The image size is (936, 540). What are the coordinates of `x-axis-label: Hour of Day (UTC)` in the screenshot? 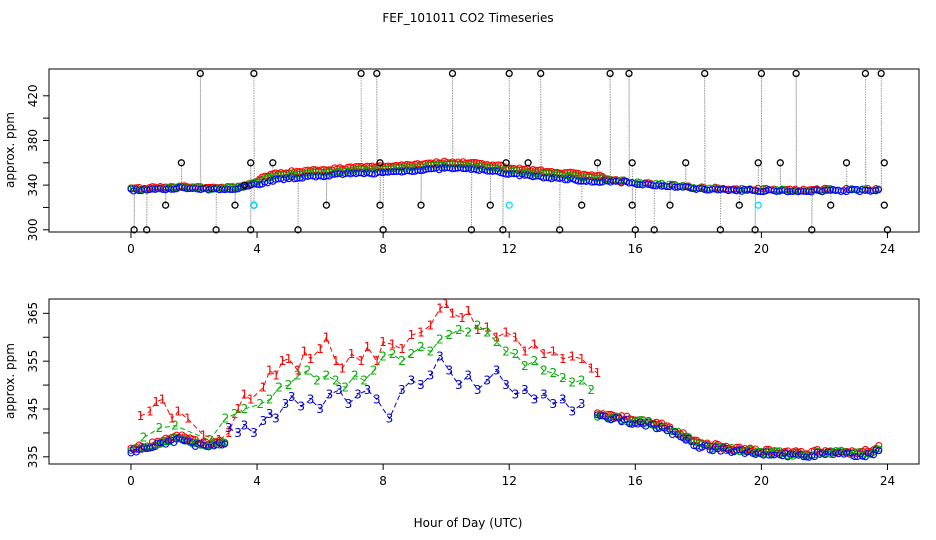 It's located at (468, 523).